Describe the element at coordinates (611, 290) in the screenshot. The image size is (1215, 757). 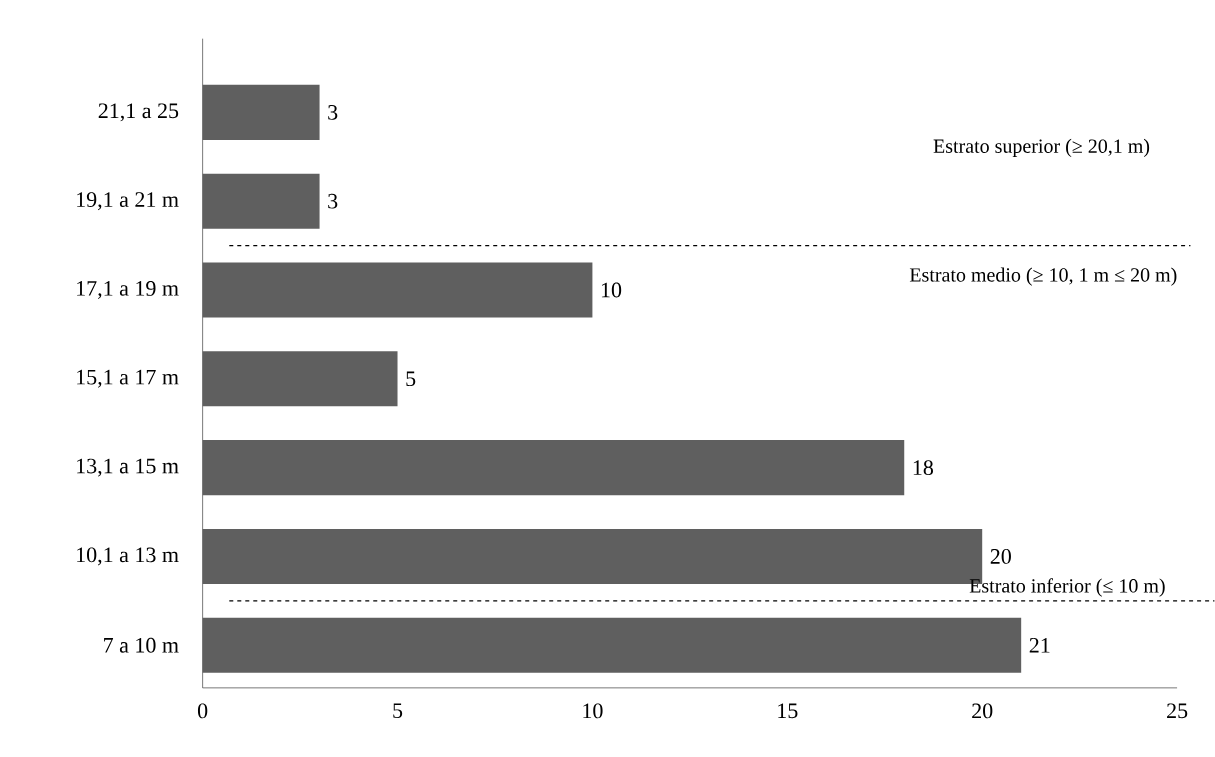
I see `data-label: 10` at that location.